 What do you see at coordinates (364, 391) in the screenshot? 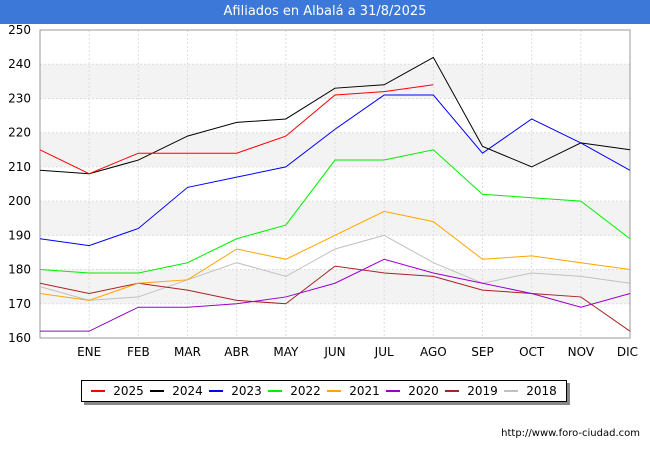
I see `legend-label: 2021` at bounding box center [364, 391].